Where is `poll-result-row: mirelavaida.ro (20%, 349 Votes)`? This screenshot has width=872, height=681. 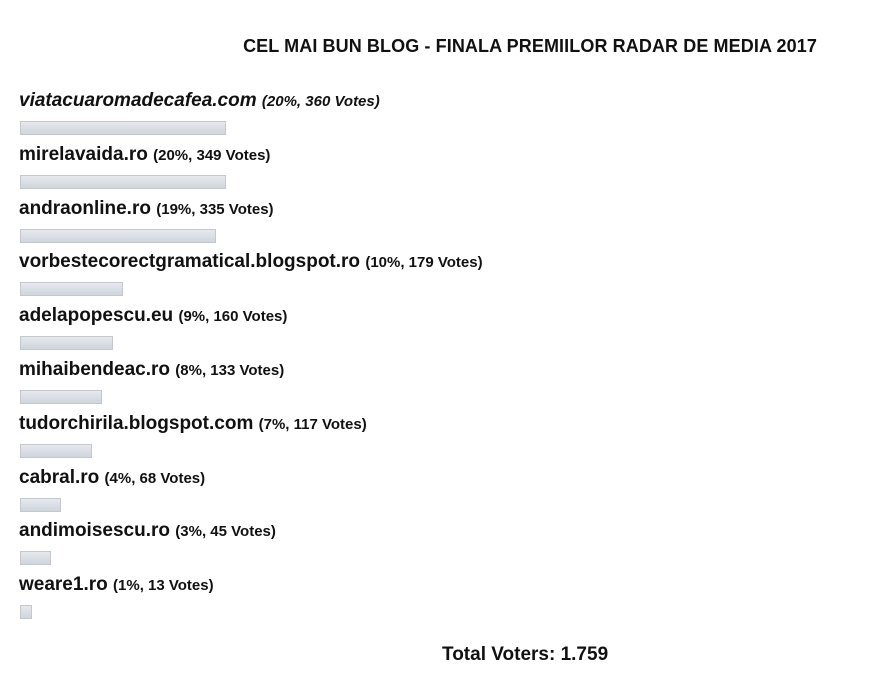 poll-result-row: mirelavaida.ro (20%, 349 Votes) is located at coordinates (251, 169).